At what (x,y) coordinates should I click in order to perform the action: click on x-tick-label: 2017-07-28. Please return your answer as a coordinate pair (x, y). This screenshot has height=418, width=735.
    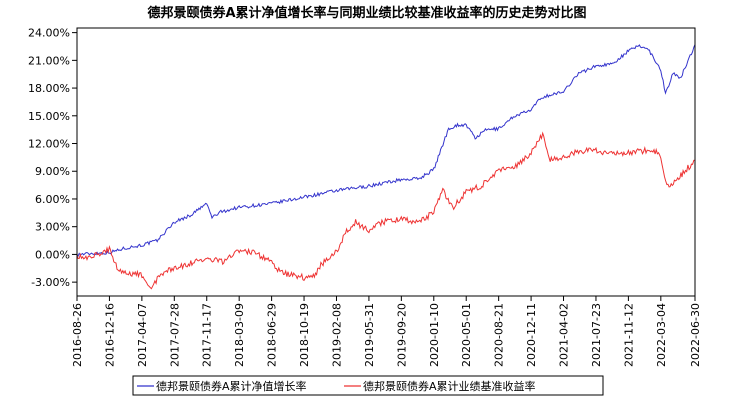
    Looking at the image, I should click on (174, 335).